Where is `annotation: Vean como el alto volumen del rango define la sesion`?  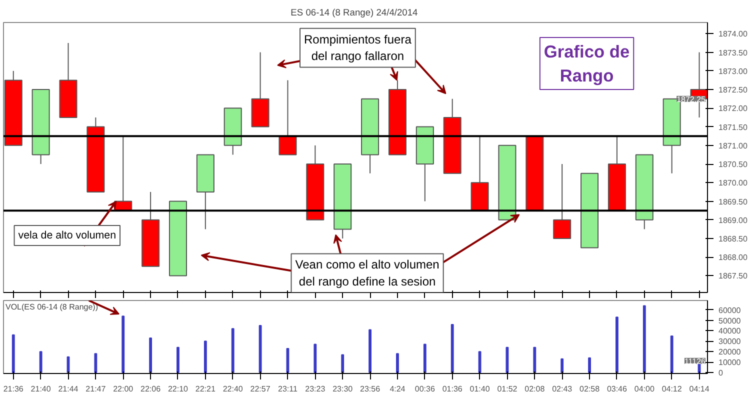
annotation: Vean como el alto volumen del rango define la sesion is located at coordinates (367, 273).